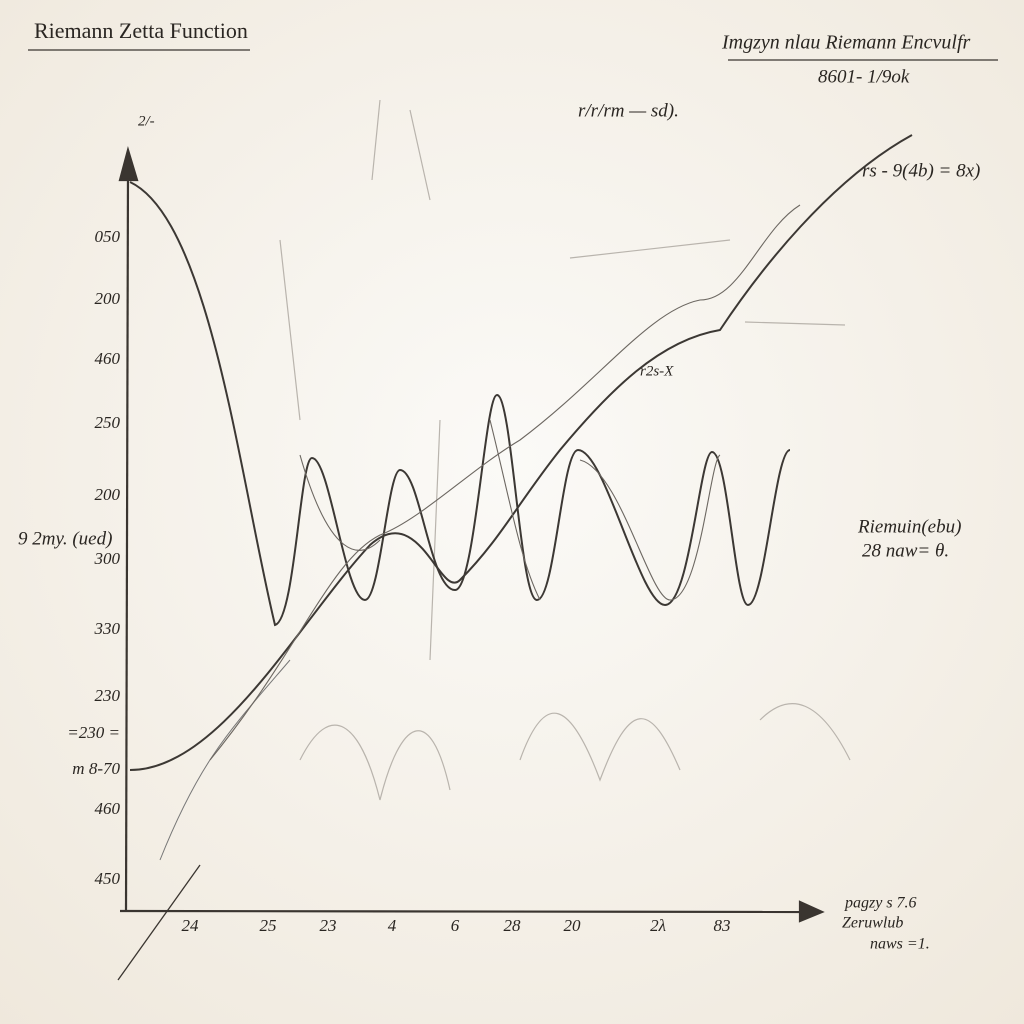 This screenshot has height=1024, width=1024. I want to click on y-tick-label: 300, so click(107, 558).